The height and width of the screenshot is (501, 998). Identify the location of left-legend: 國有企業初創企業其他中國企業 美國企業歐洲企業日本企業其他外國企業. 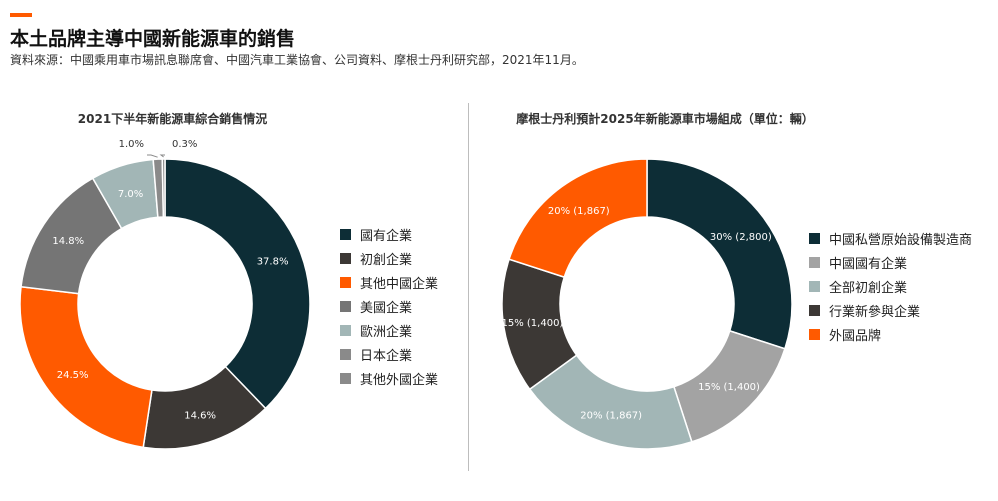
(389, 306).